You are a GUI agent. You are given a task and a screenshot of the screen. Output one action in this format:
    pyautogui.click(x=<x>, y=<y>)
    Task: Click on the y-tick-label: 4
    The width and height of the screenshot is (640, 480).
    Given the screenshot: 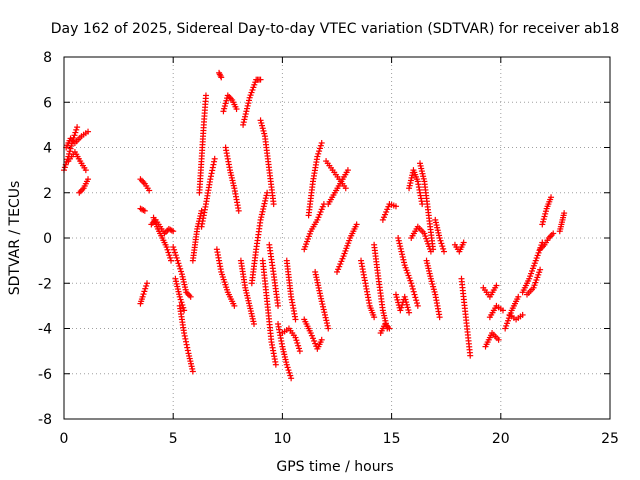 What is the action you would take?
    pyautogui.click(x=47, y=149)
    